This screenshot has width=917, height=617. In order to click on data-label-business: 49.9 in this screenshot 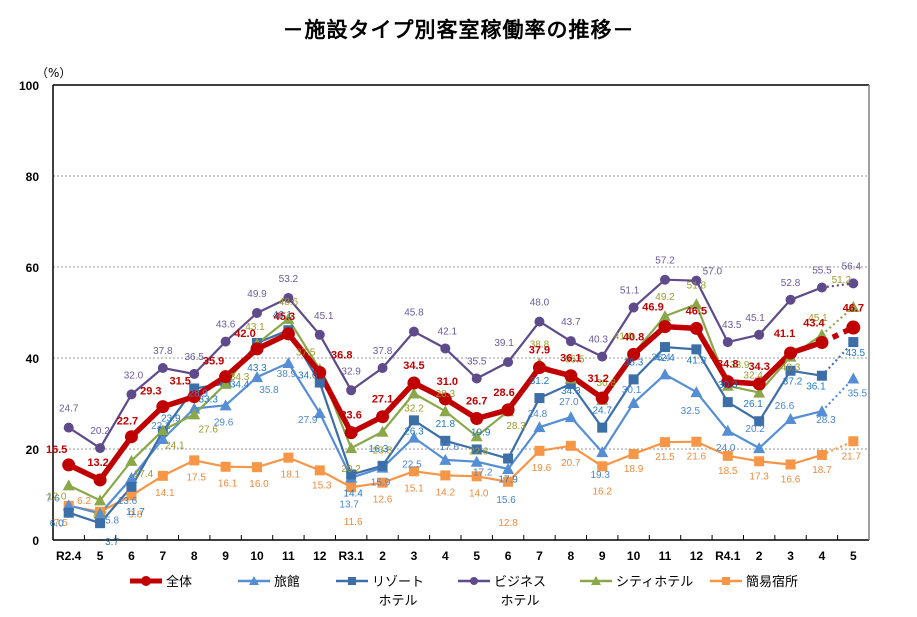, I will do `click(257, 294)`.